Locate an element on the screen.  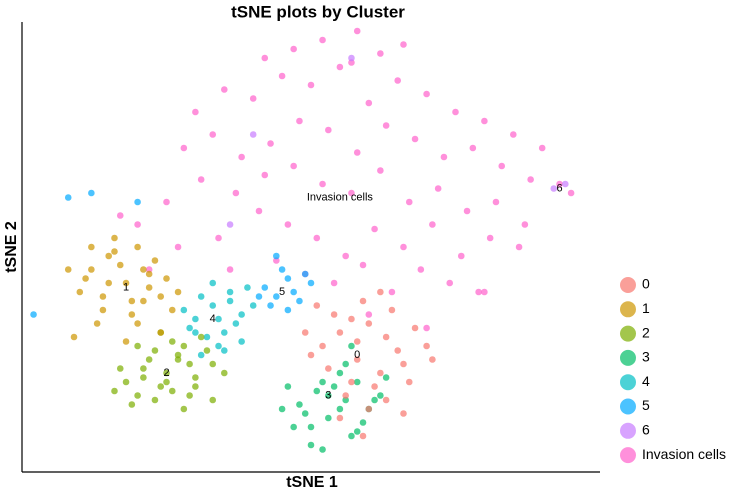
legend-label: 3 is located at coordinates (646, 357).